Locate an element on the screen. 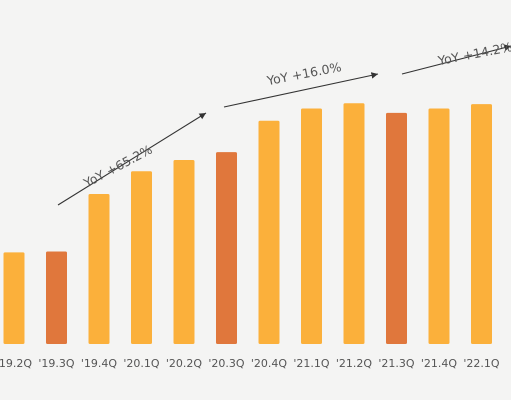 This screenshot has height=400, width=511. bar-21-1q is located at coordinates (311, 226).